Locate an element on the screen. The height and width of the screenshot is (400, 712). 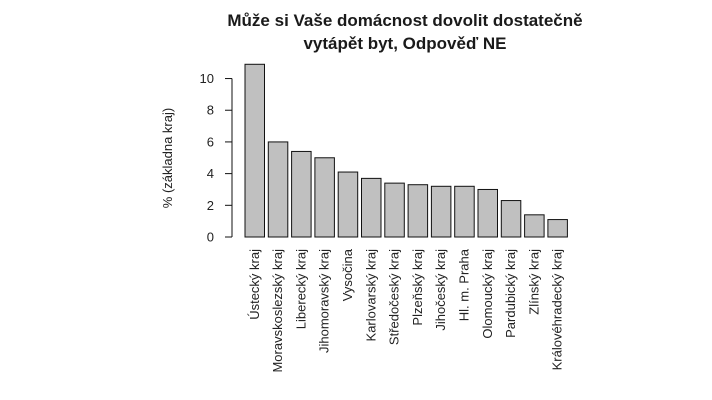
y-tick-label: 0 is located at coordinates (210, 237).